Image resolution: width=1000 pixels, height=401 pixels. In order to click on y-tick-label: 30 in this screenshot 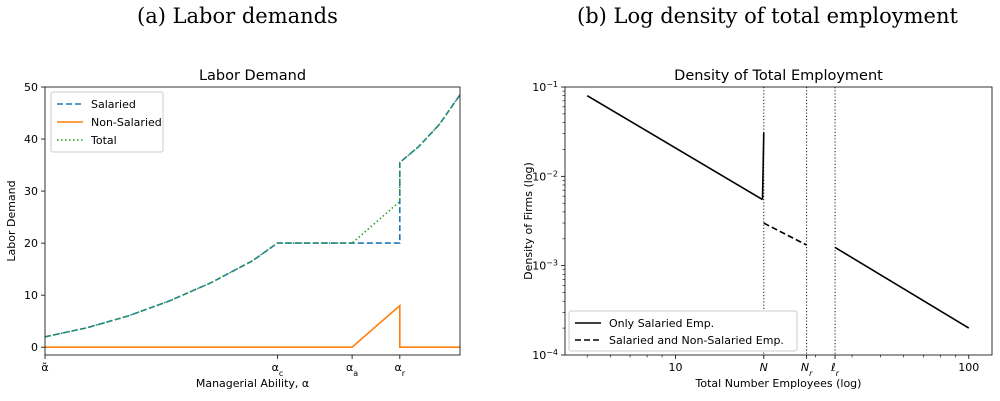, I will do `click(31, 191)`.